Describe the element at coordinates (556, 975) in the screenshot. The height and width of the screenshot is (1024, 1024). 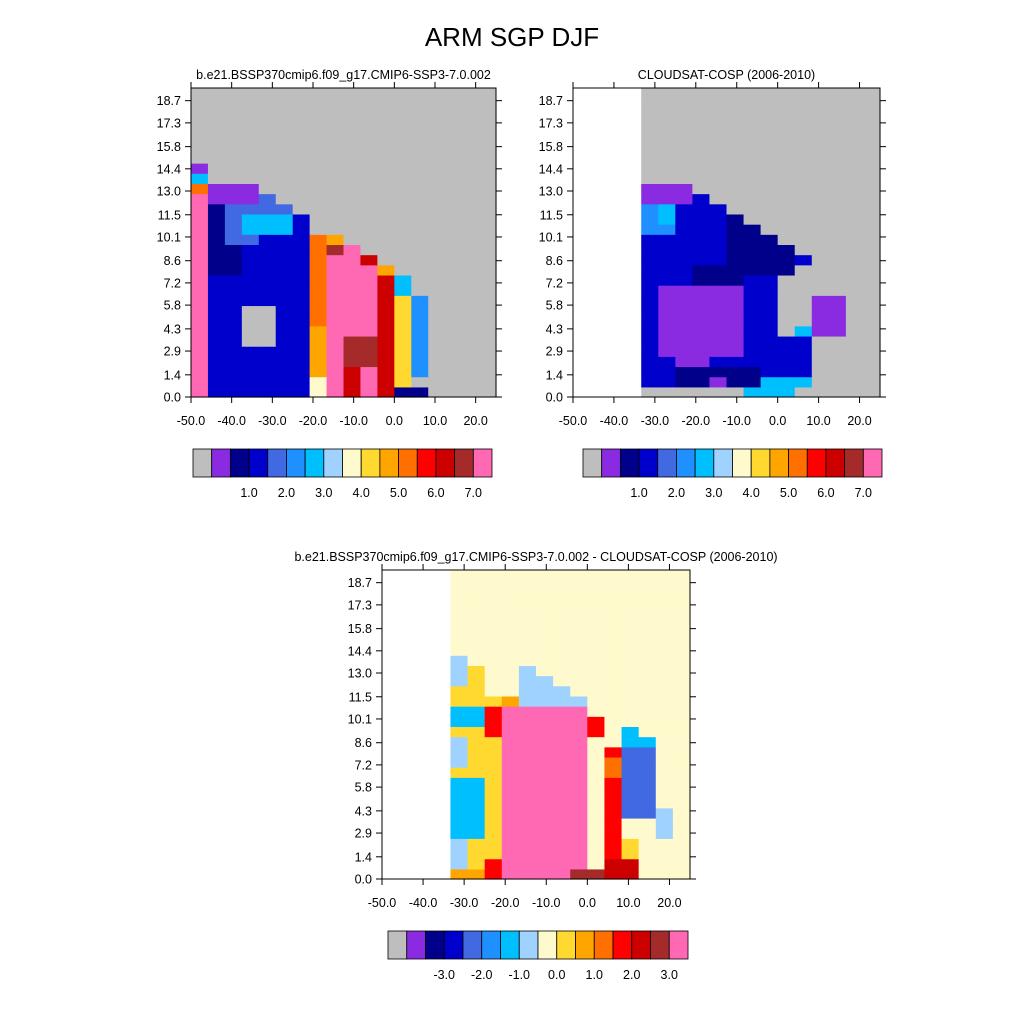
I see `colorbar-label: 0.0` at that location.